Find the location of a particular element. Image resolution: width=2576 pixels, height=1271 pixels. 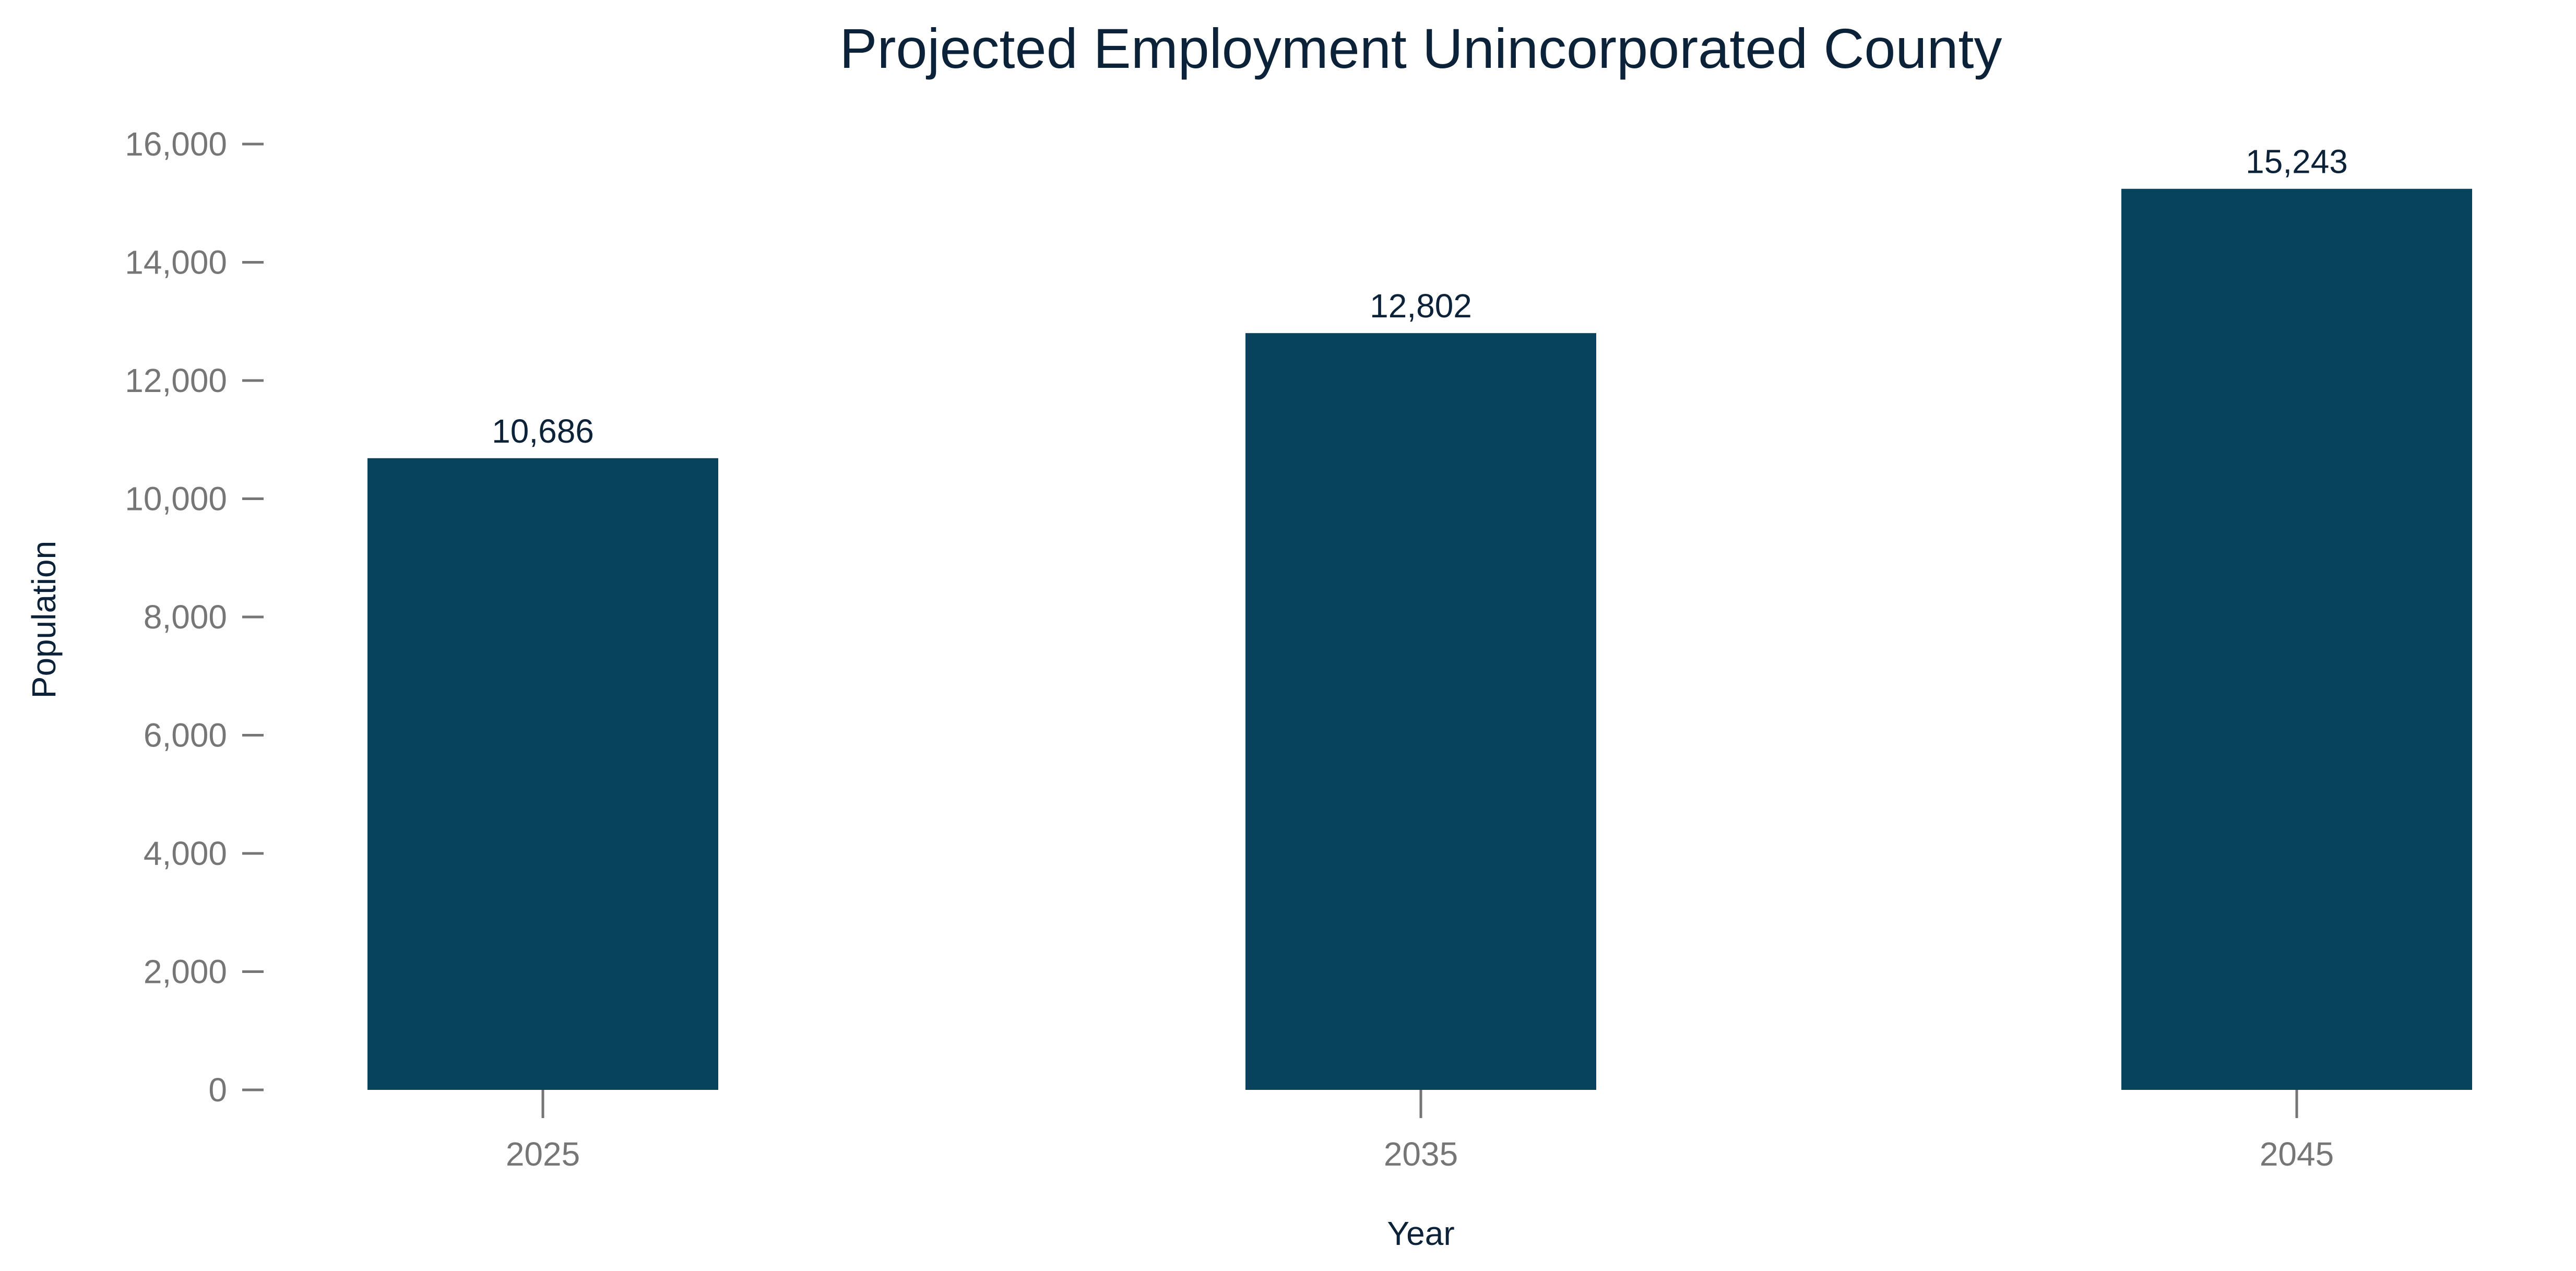

y-tick-label: 6,000 is located at coordinates (185, 735).